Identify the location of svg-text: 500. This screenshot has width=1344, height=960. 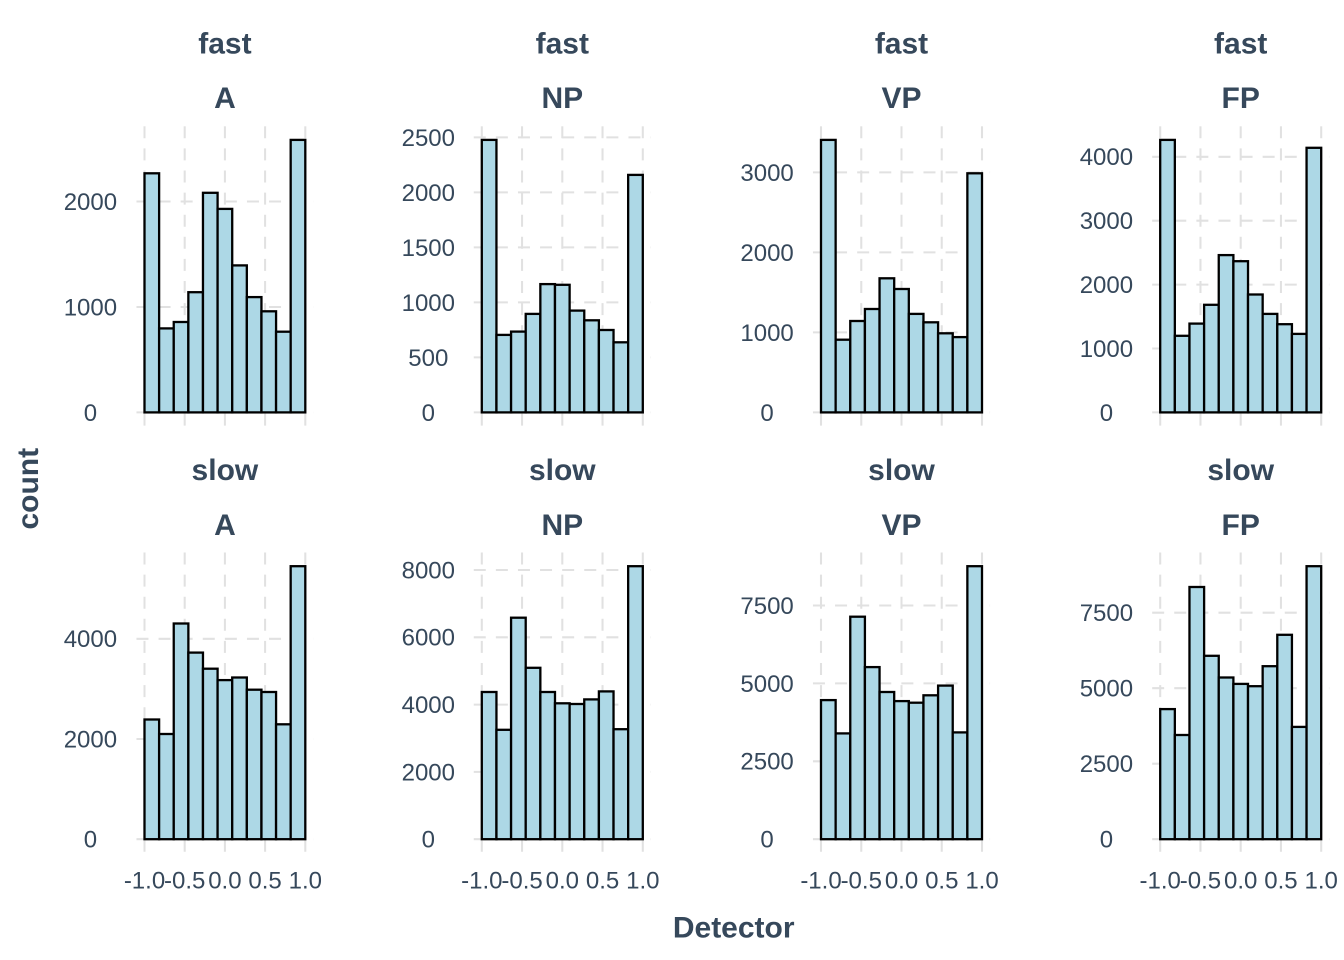
(428, 358).